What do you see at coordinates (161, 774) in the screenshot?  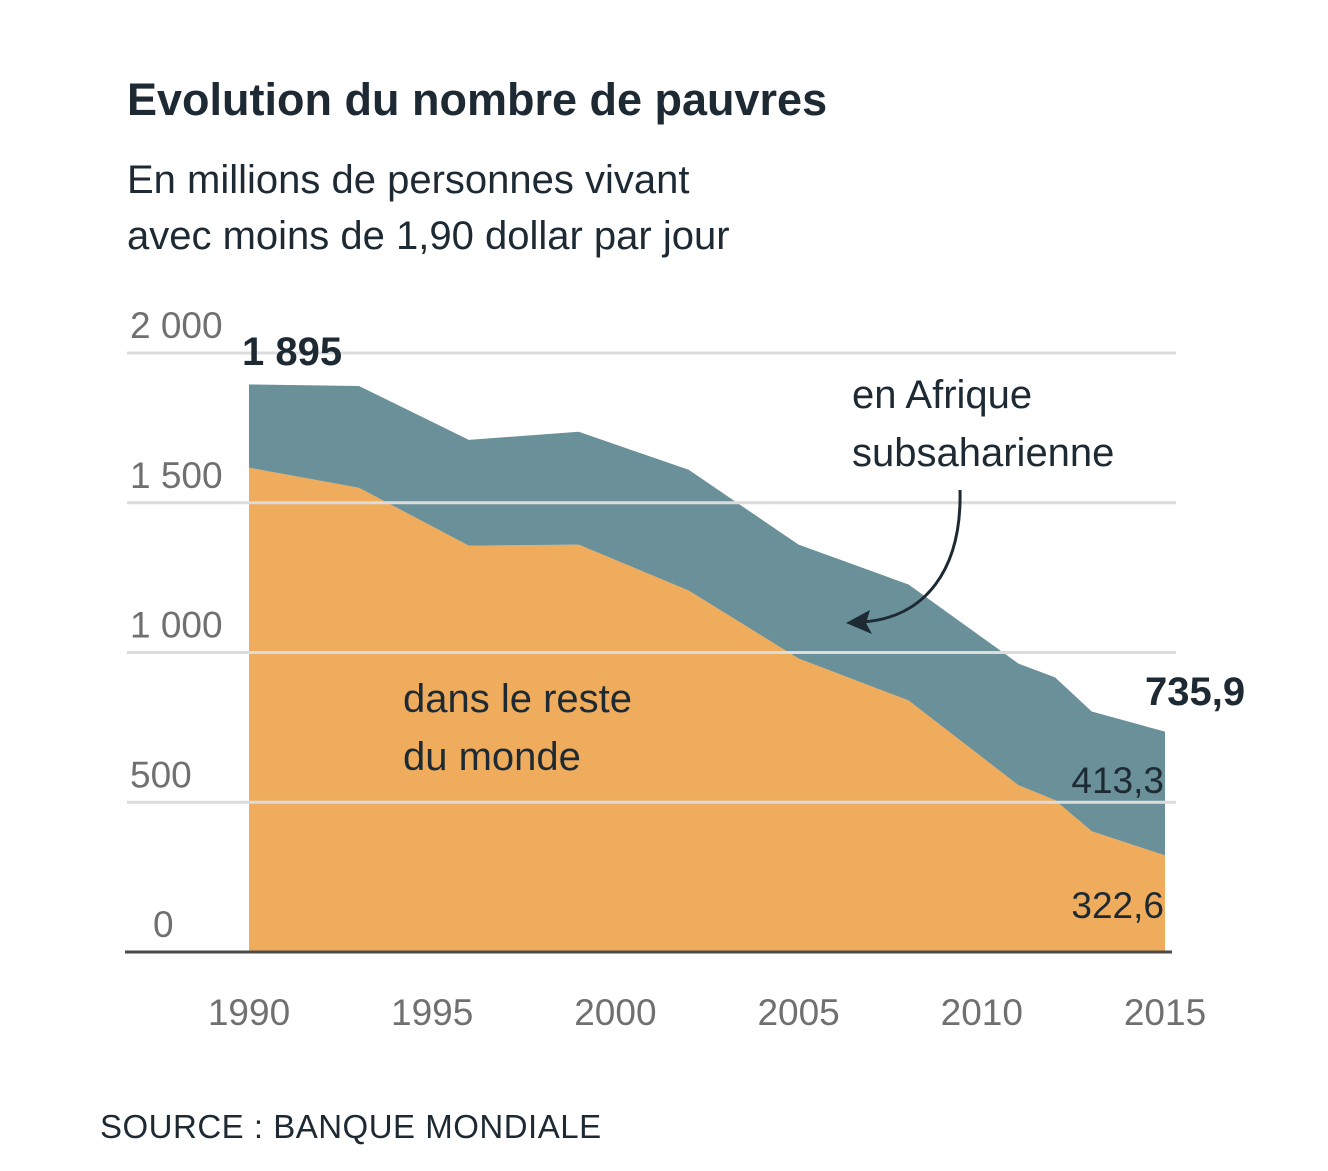 I see `y-tick-label: 500` at bounding box center [161, 774].